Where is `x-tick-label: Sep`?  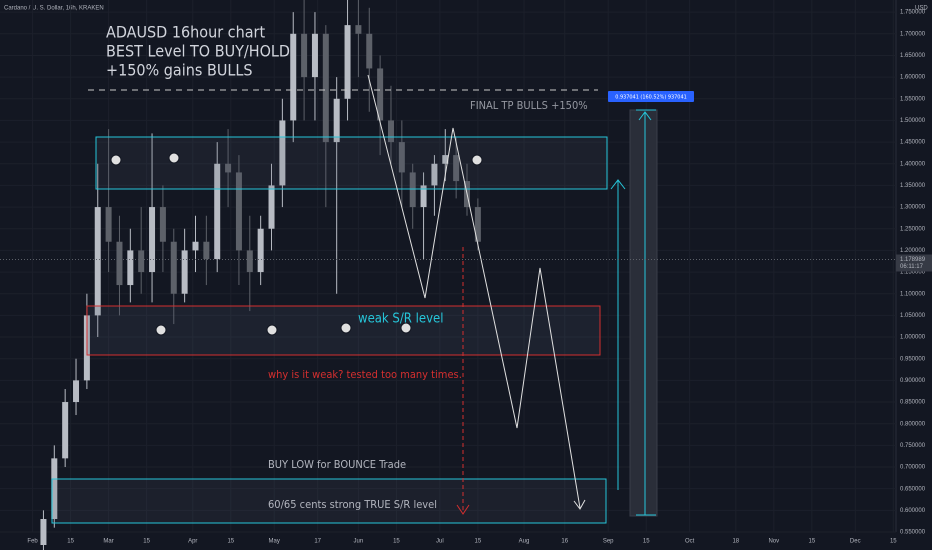
x-tick-label: Sep is located at coordinates (608, 542).